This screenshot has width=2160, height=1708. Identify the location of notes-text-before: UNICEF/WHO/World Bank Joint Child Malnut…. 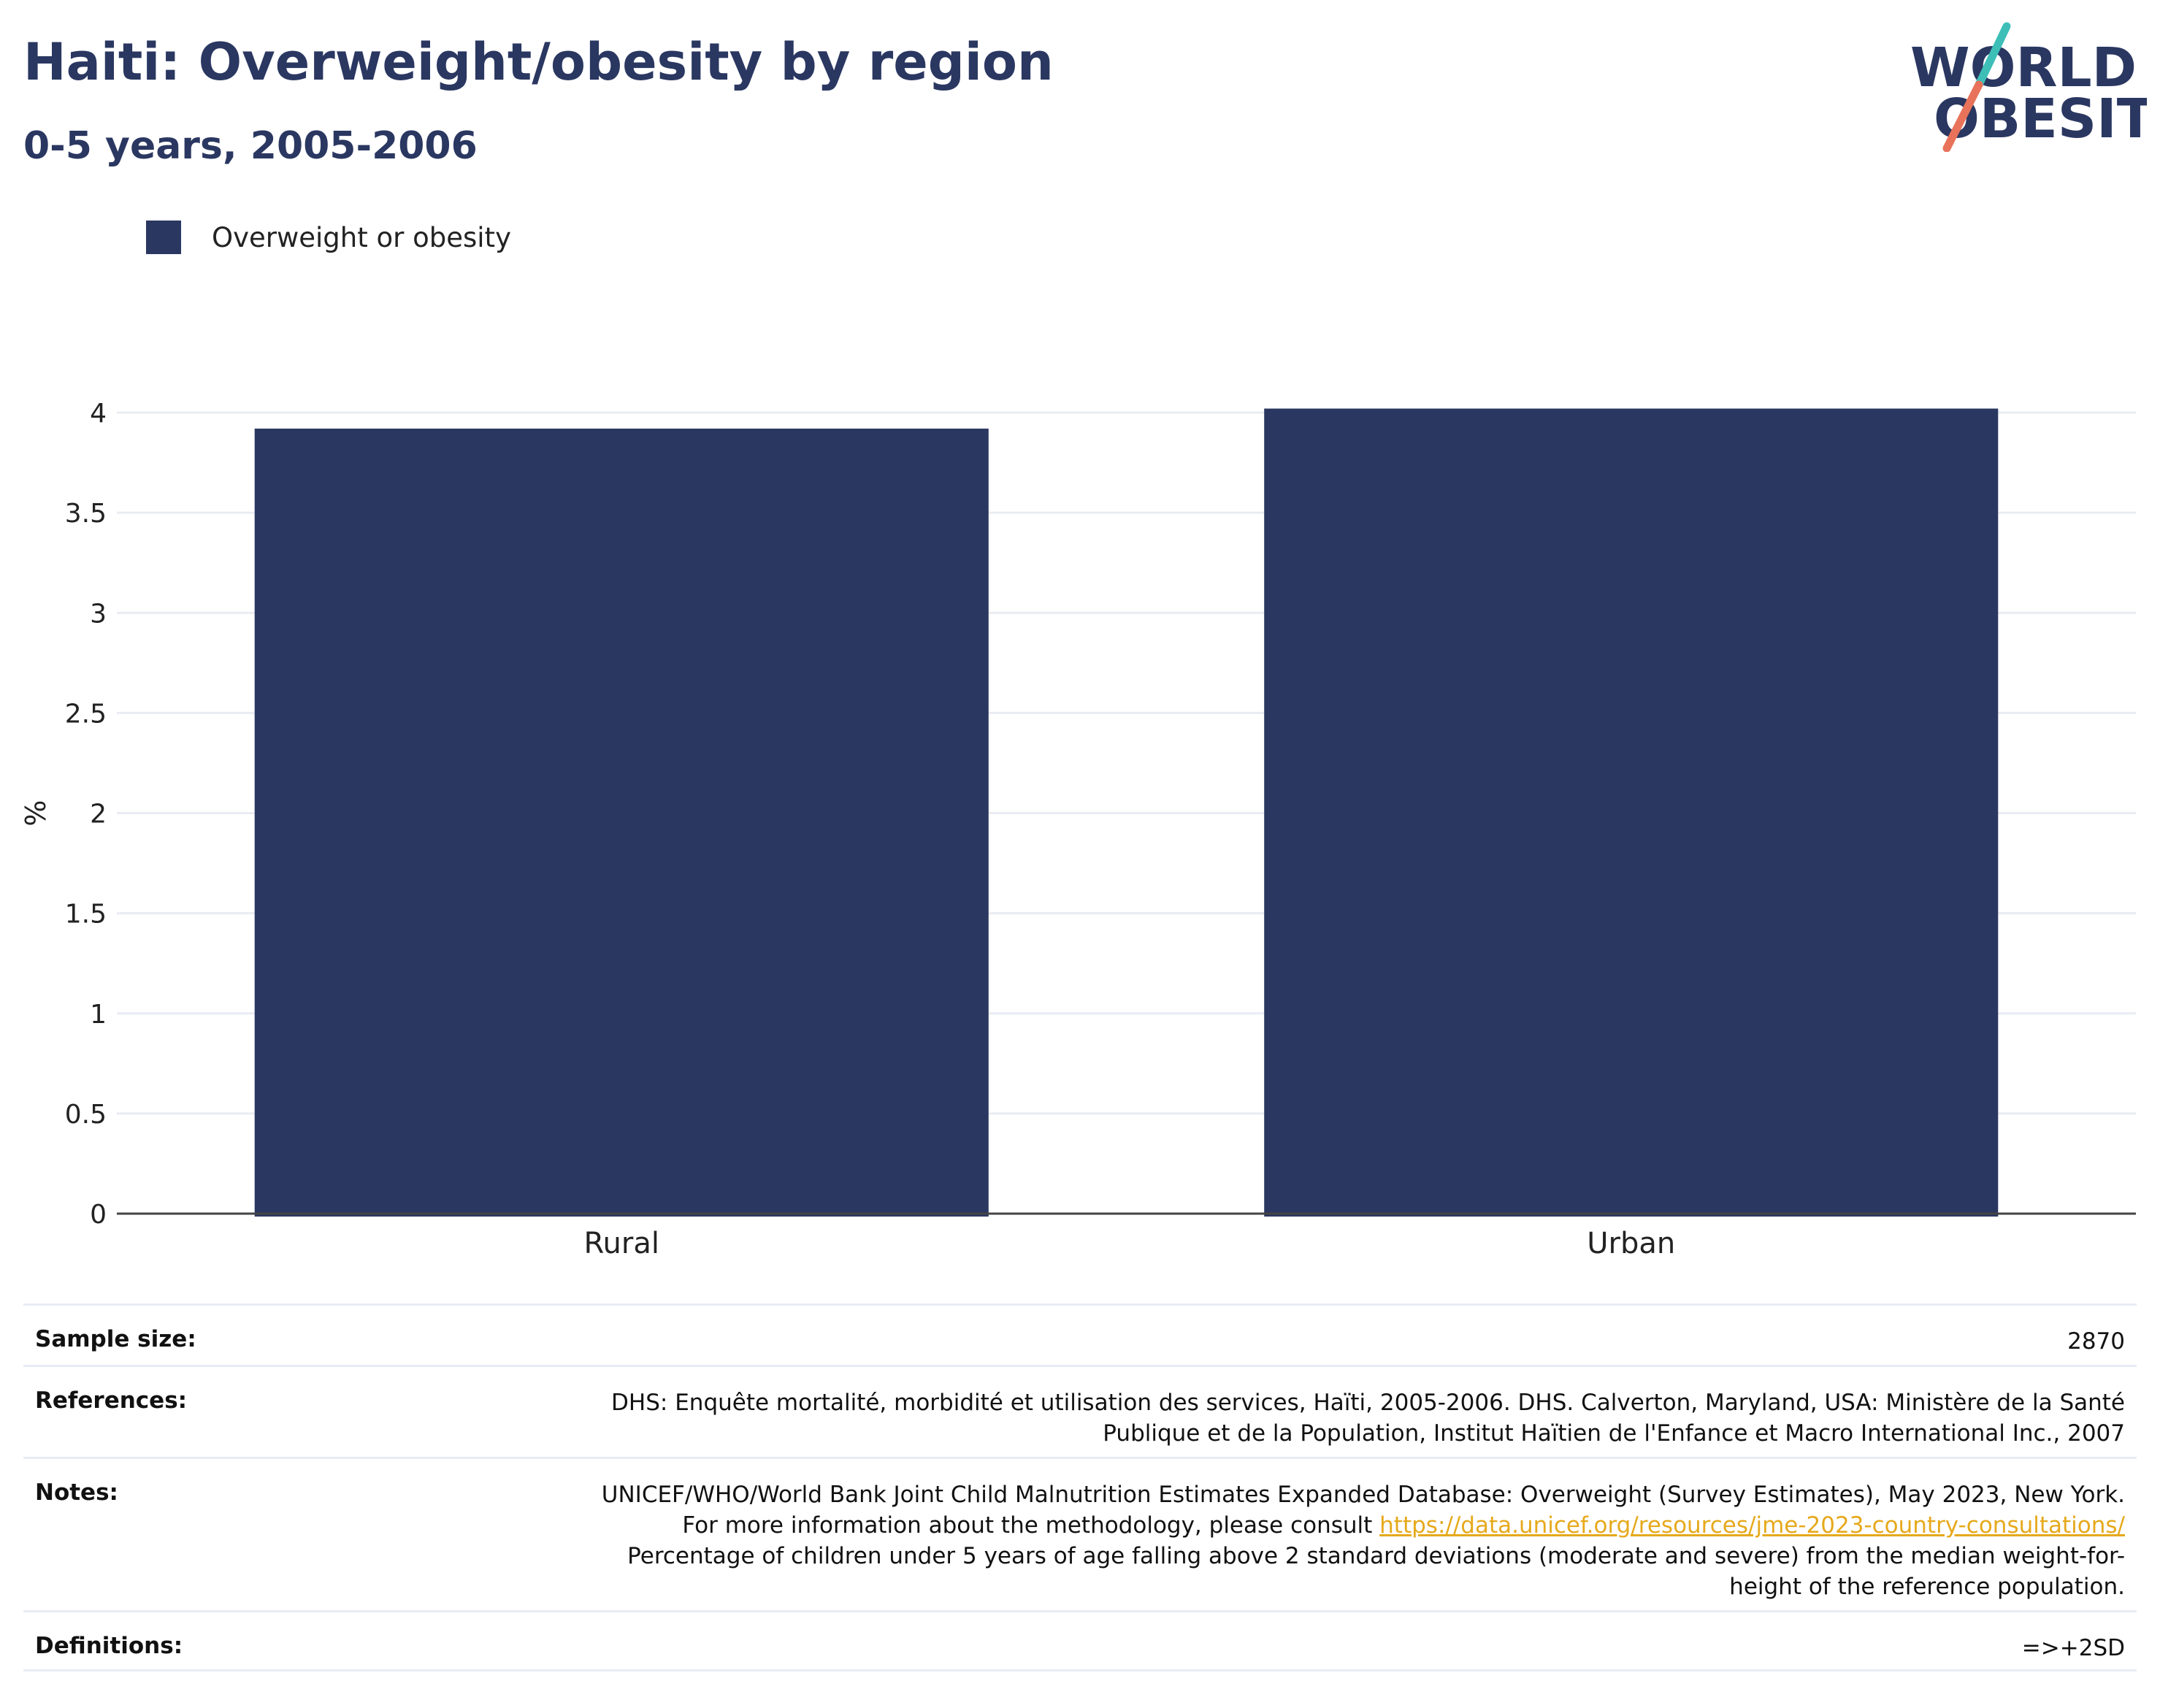
(1363, 1510).